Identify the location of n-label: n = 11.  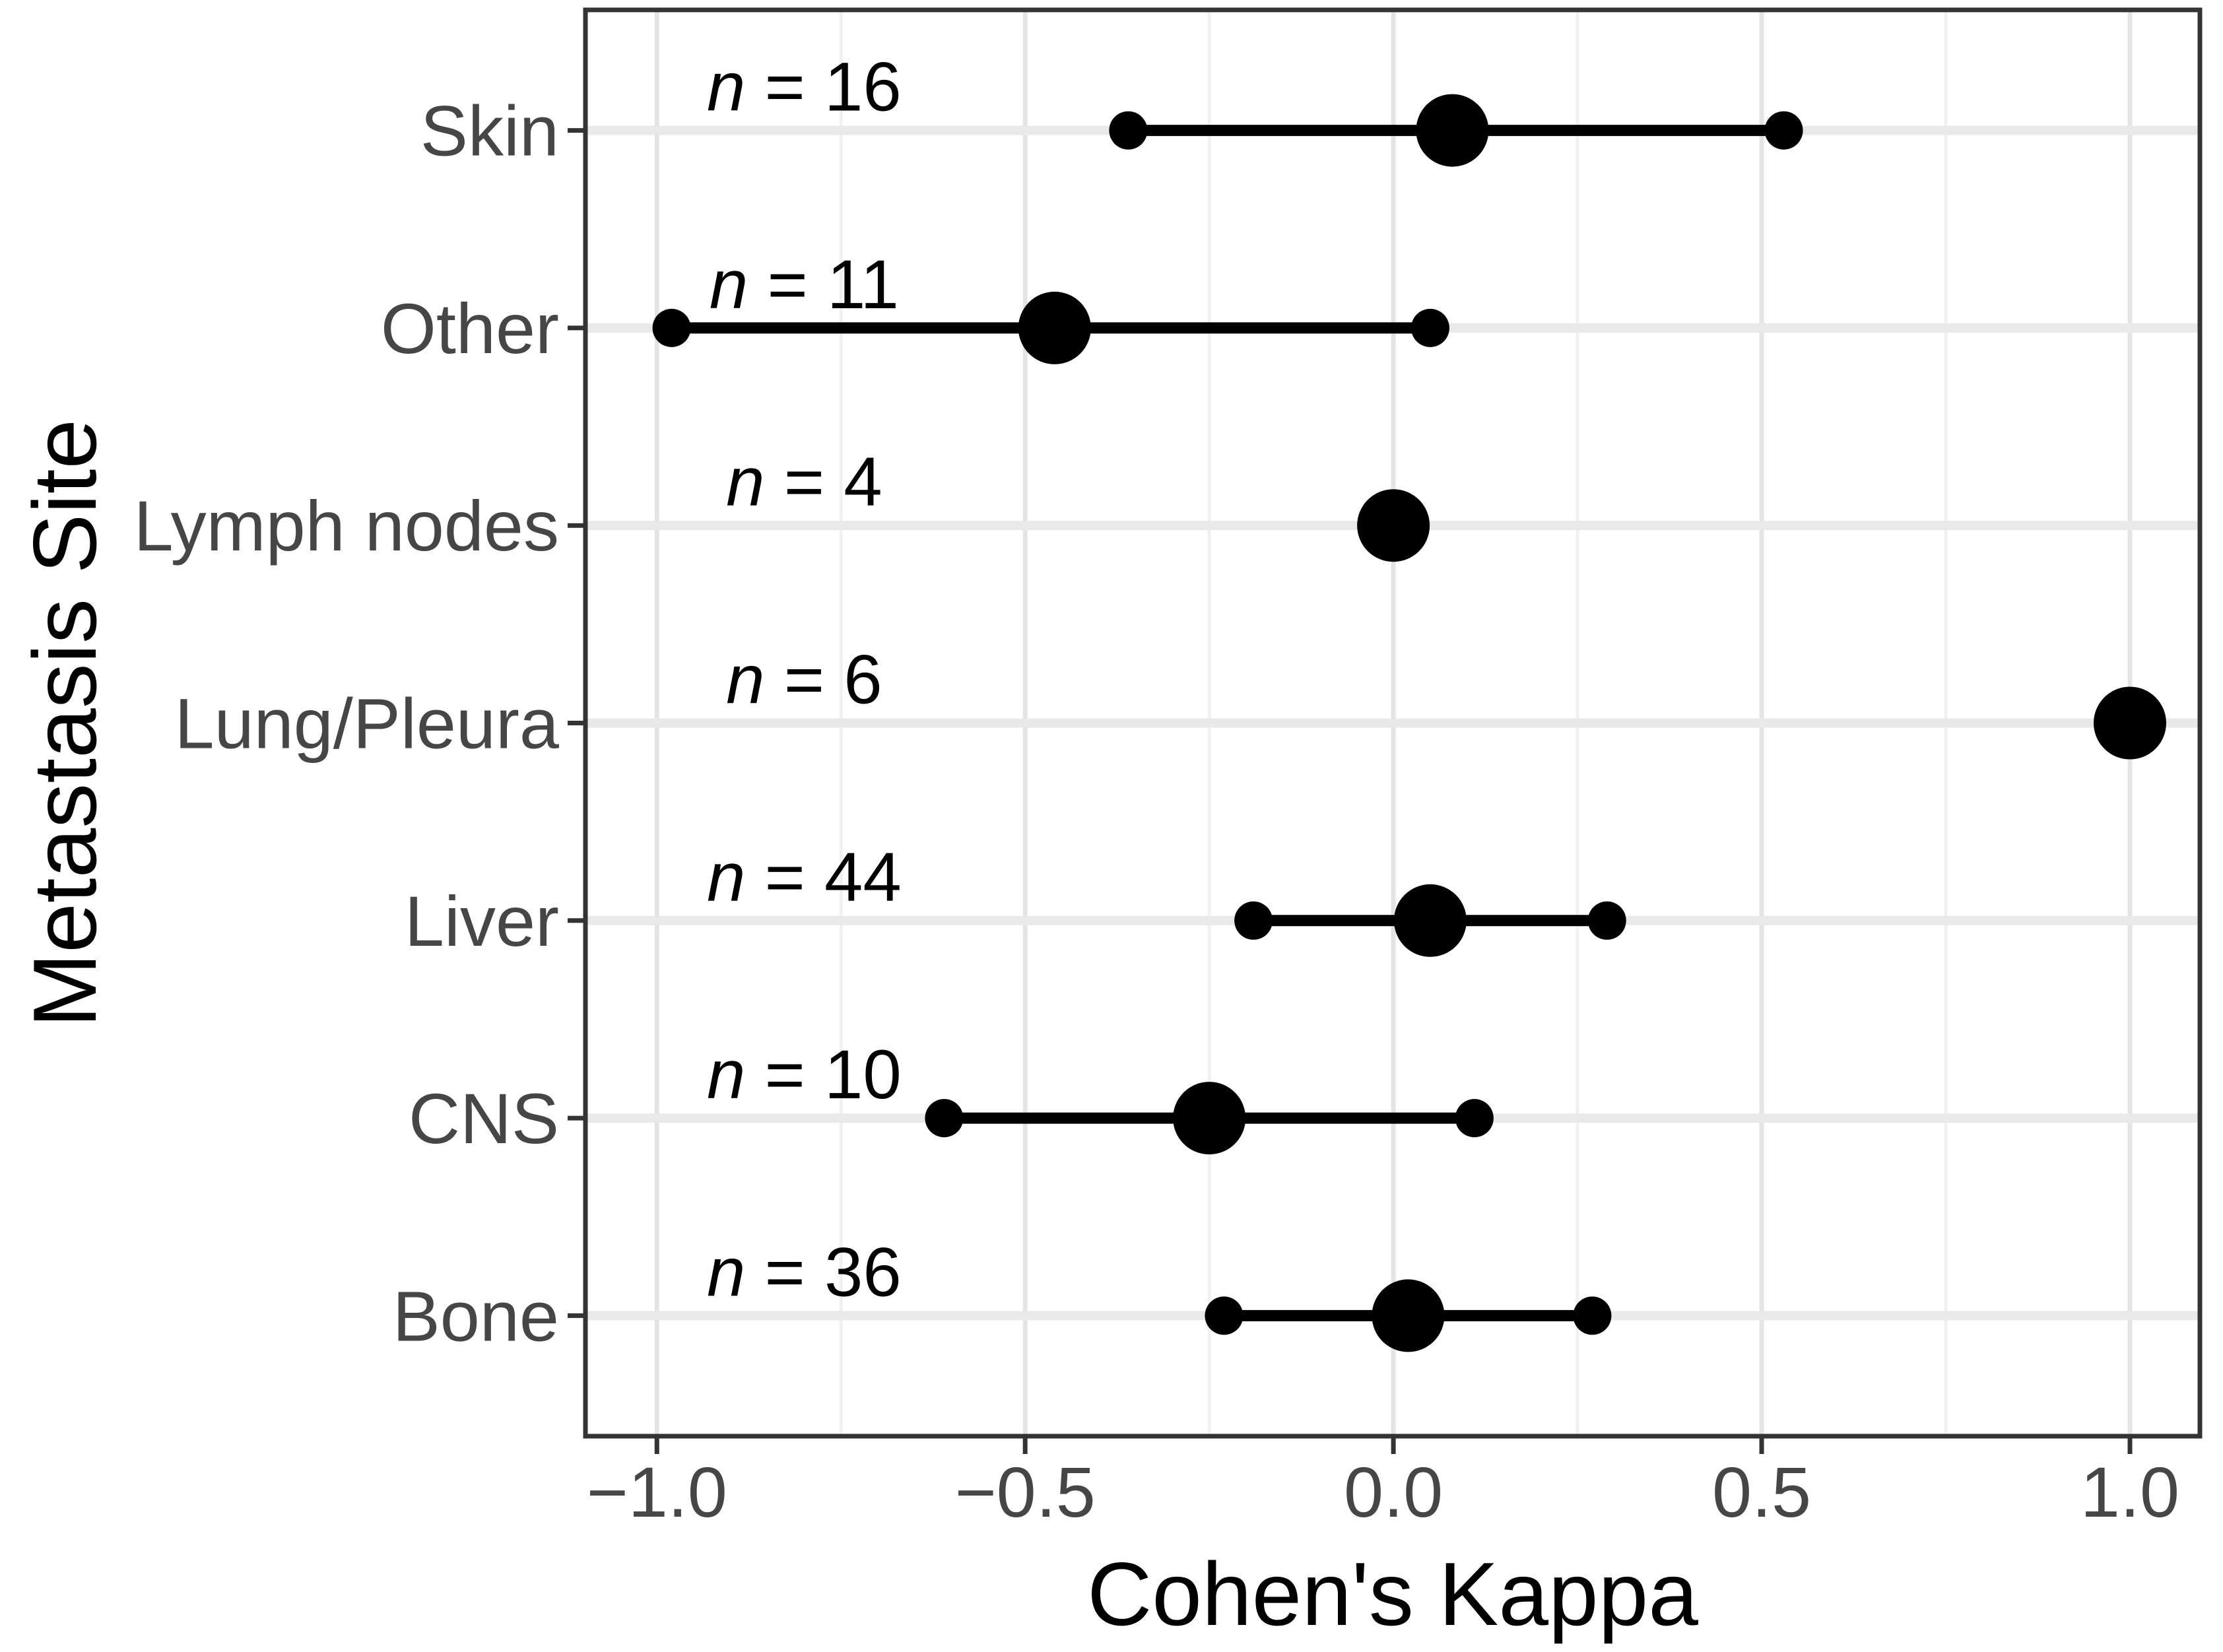
(804, 284).